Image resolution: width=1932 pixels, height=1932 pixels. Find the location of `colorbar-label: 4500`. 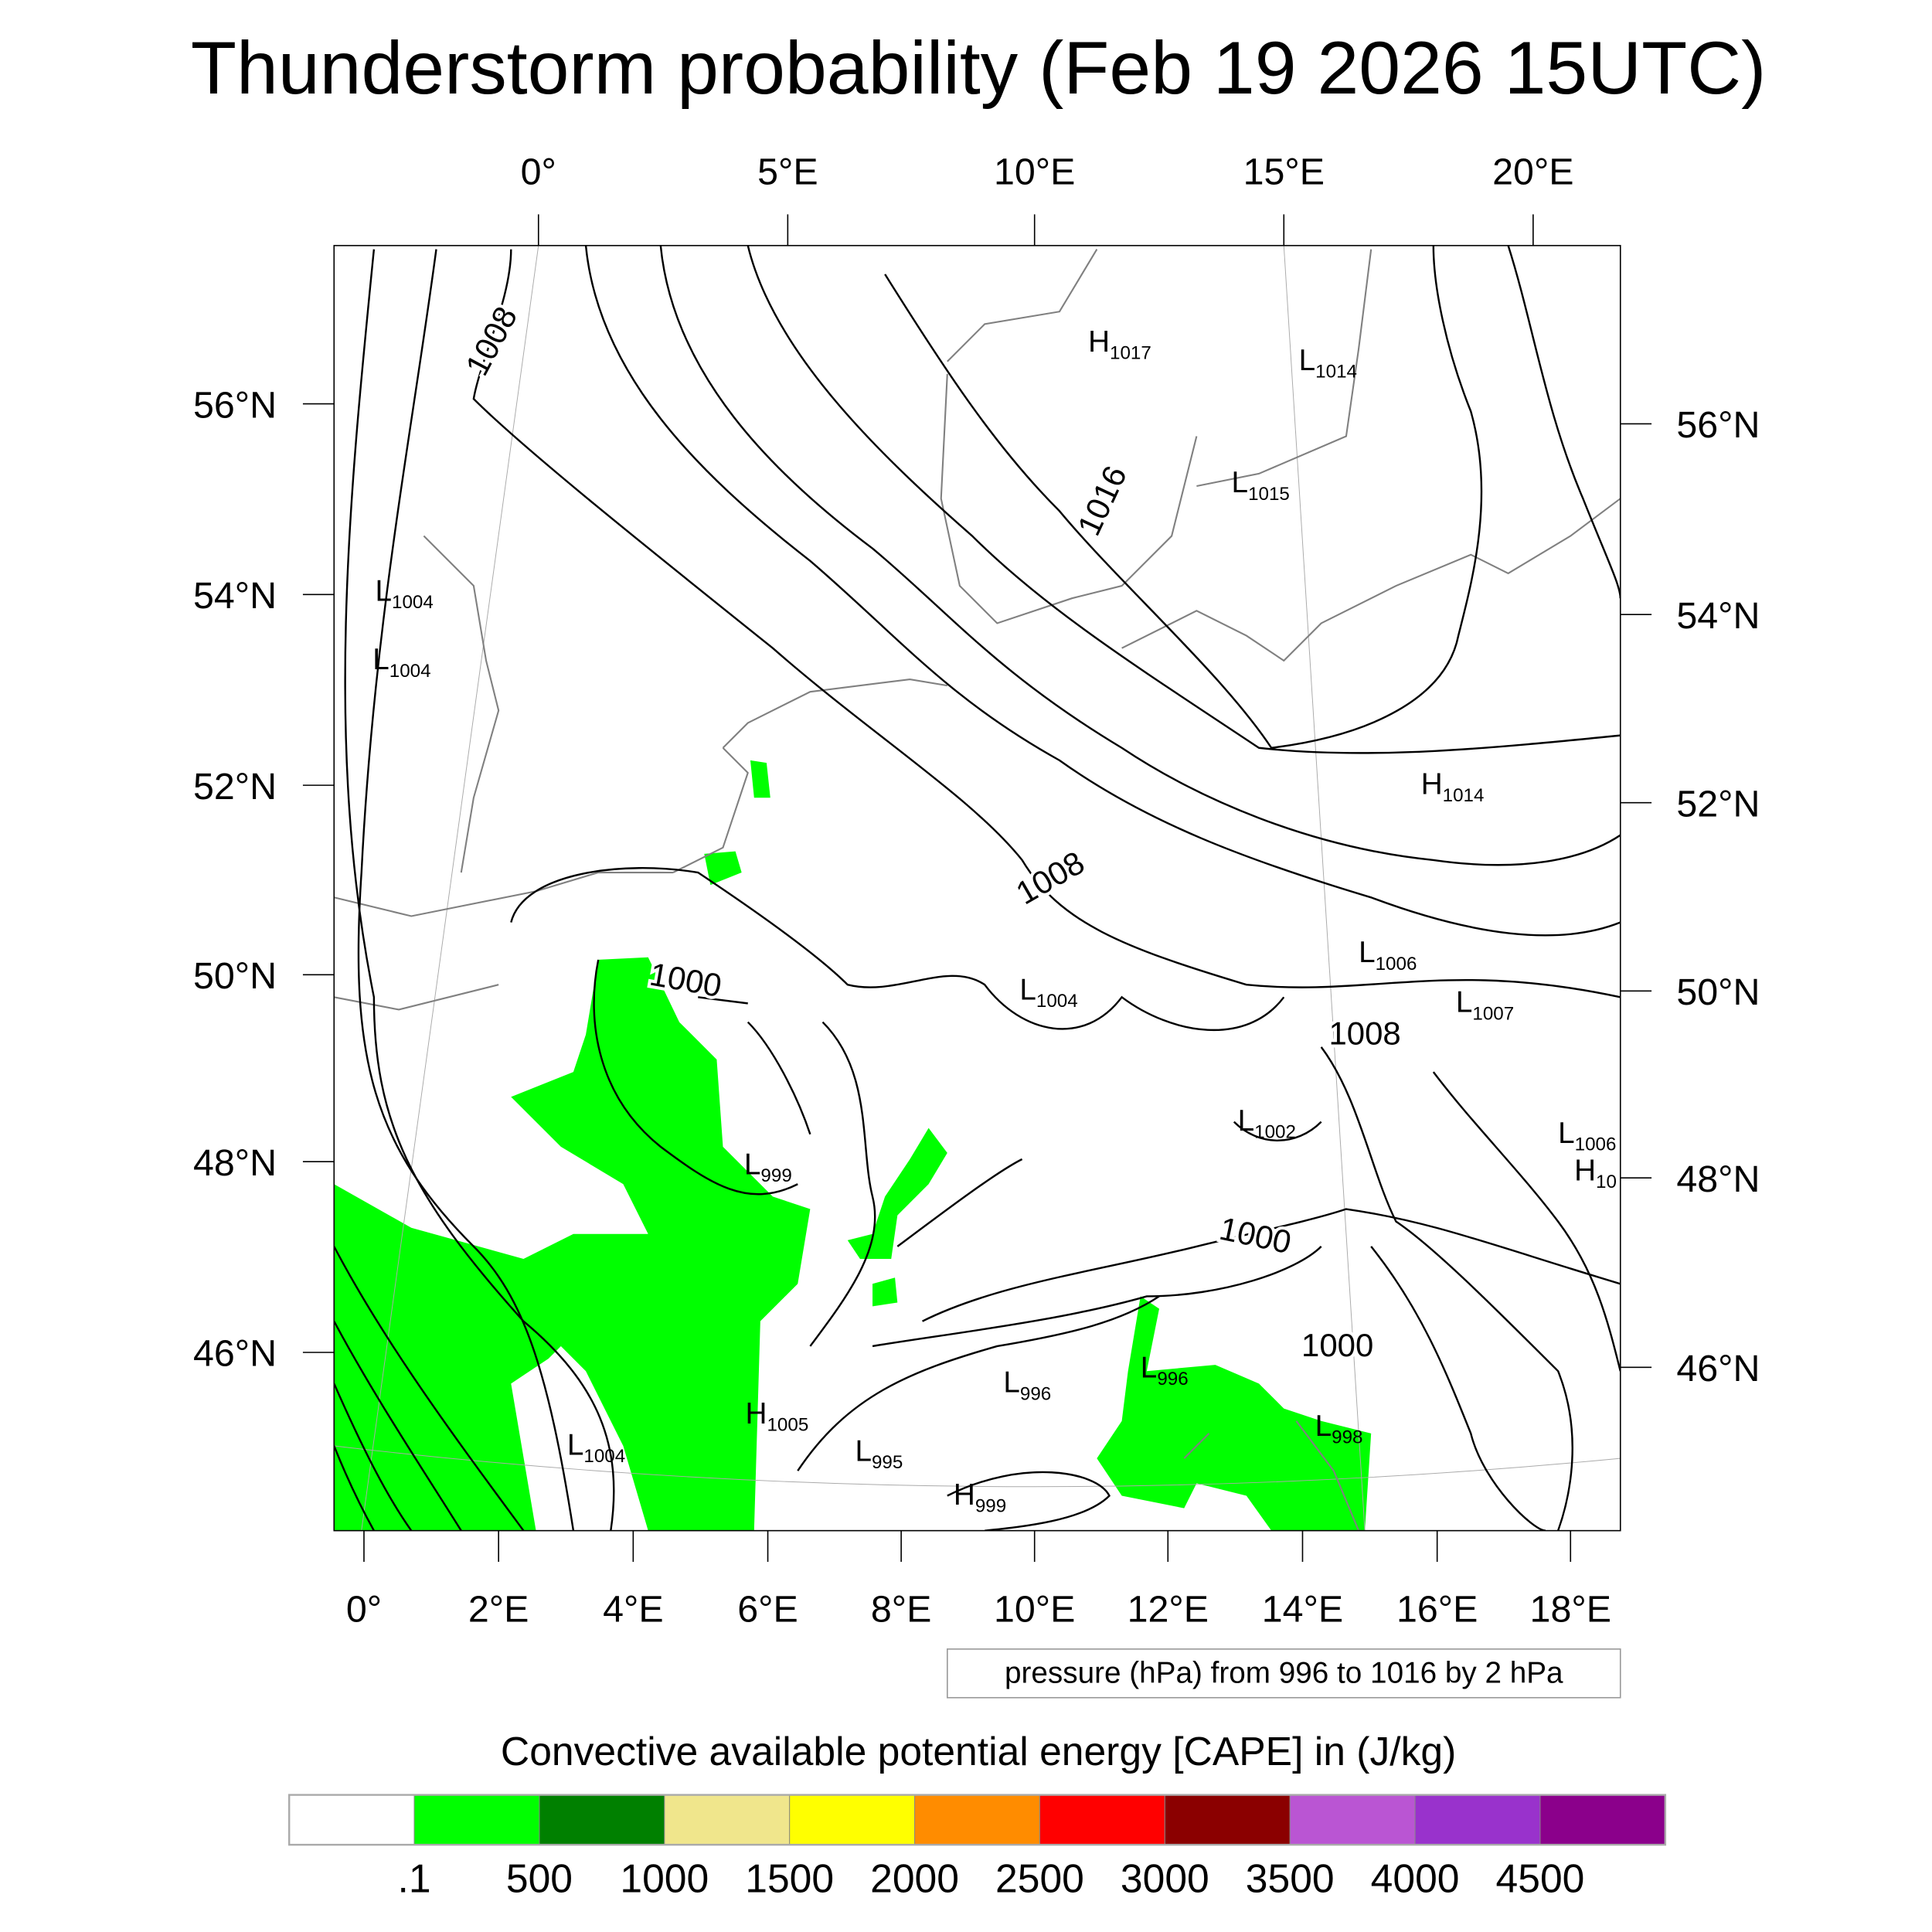

colorbar-label: 4500 is located at coordinates (1540, 1878).